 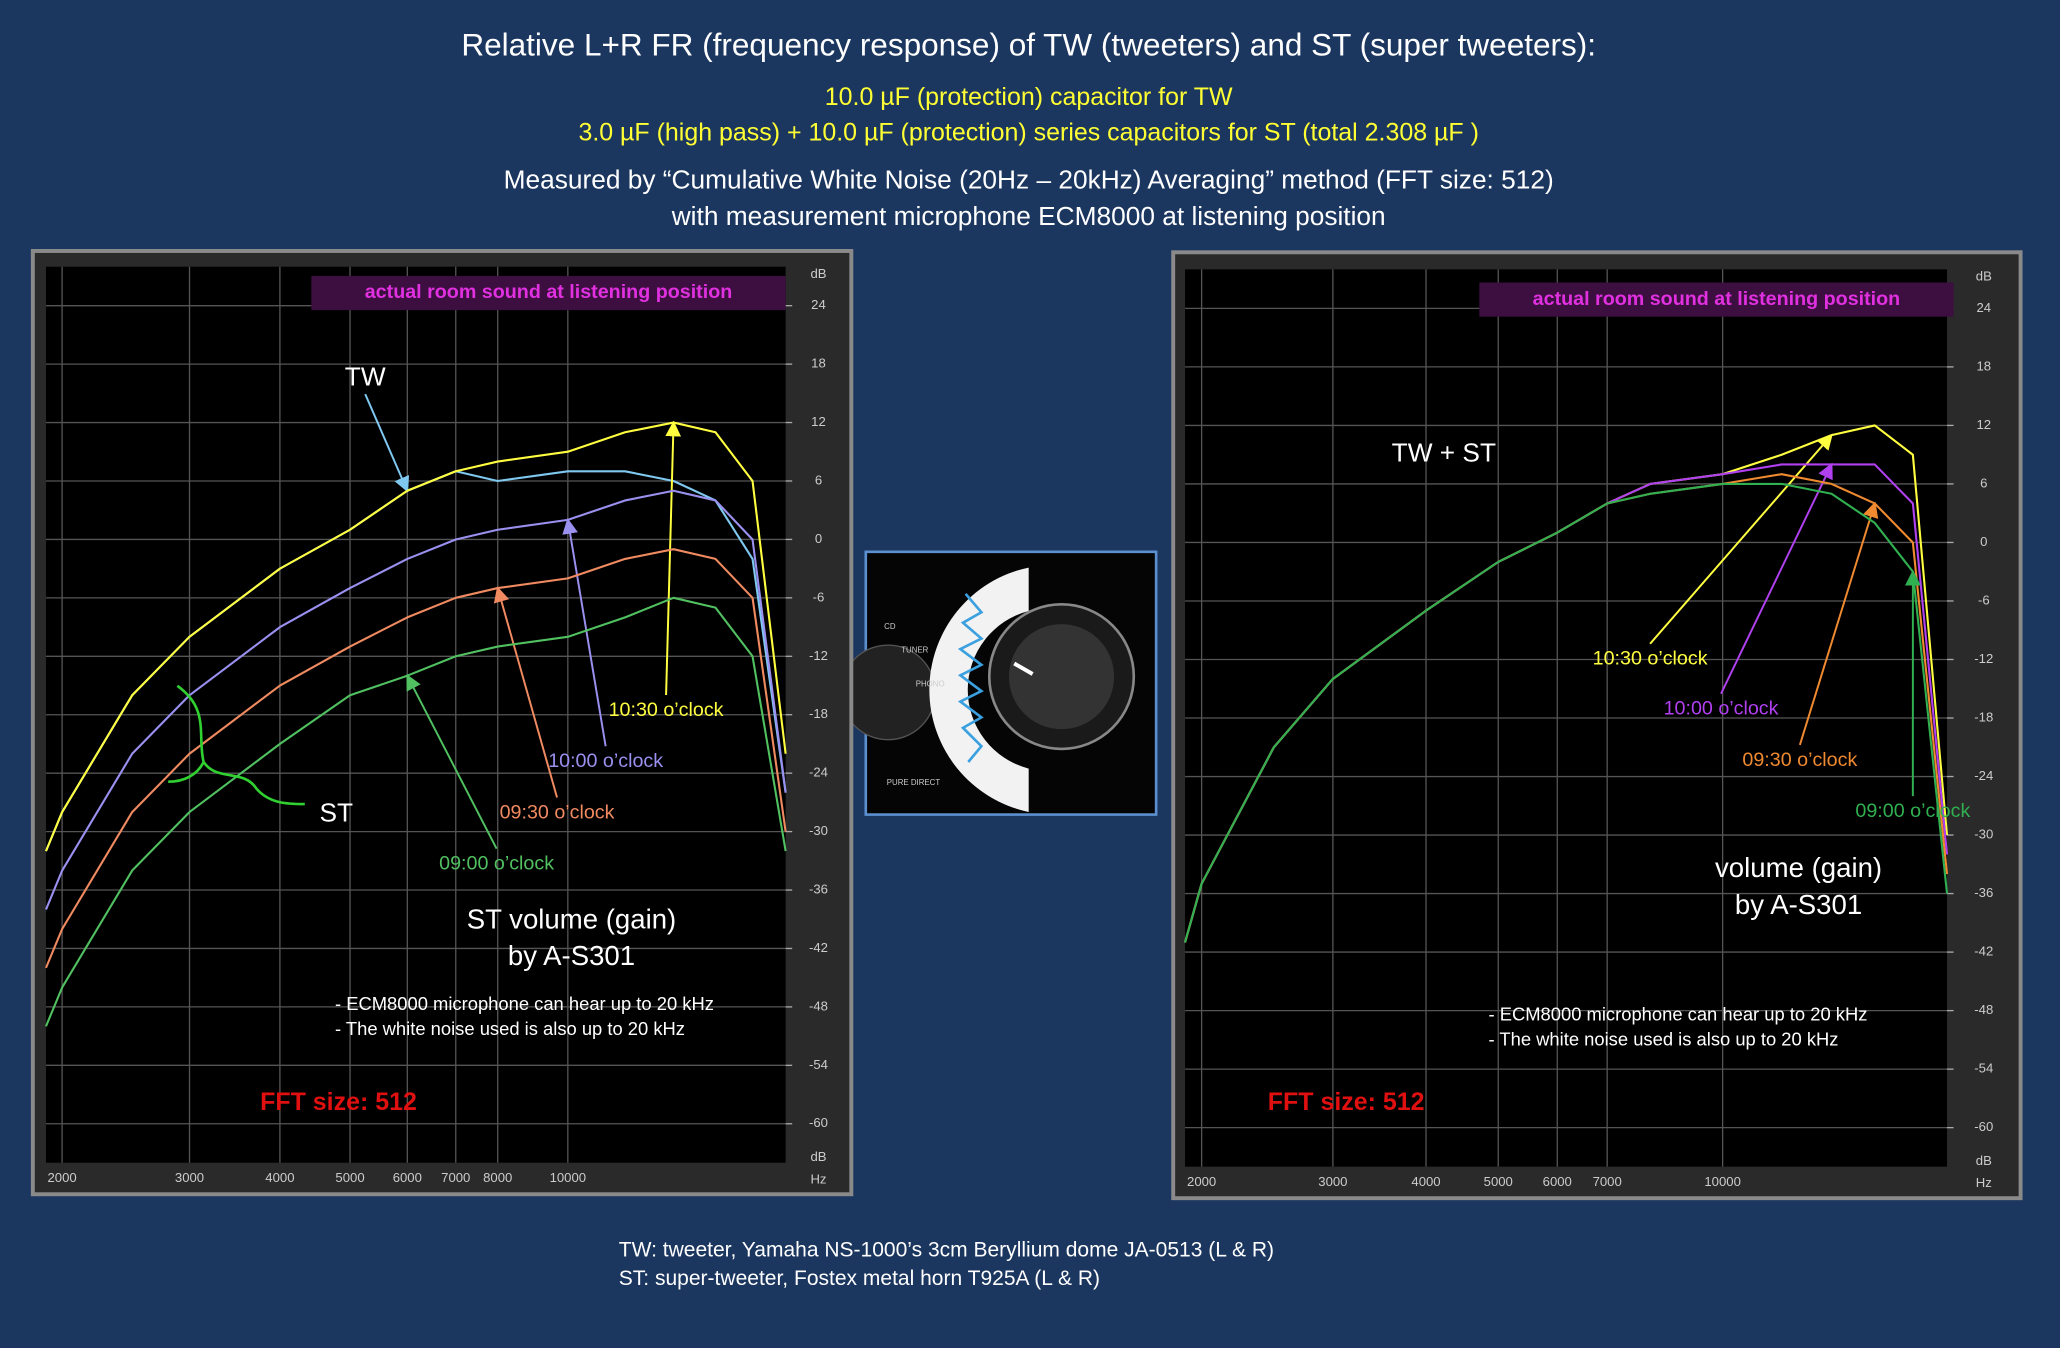 What do you see at coordinates (605, 761) in the screenshot?
I see `series-label: 10:00 o’clock` at bounding box center [605, 761].